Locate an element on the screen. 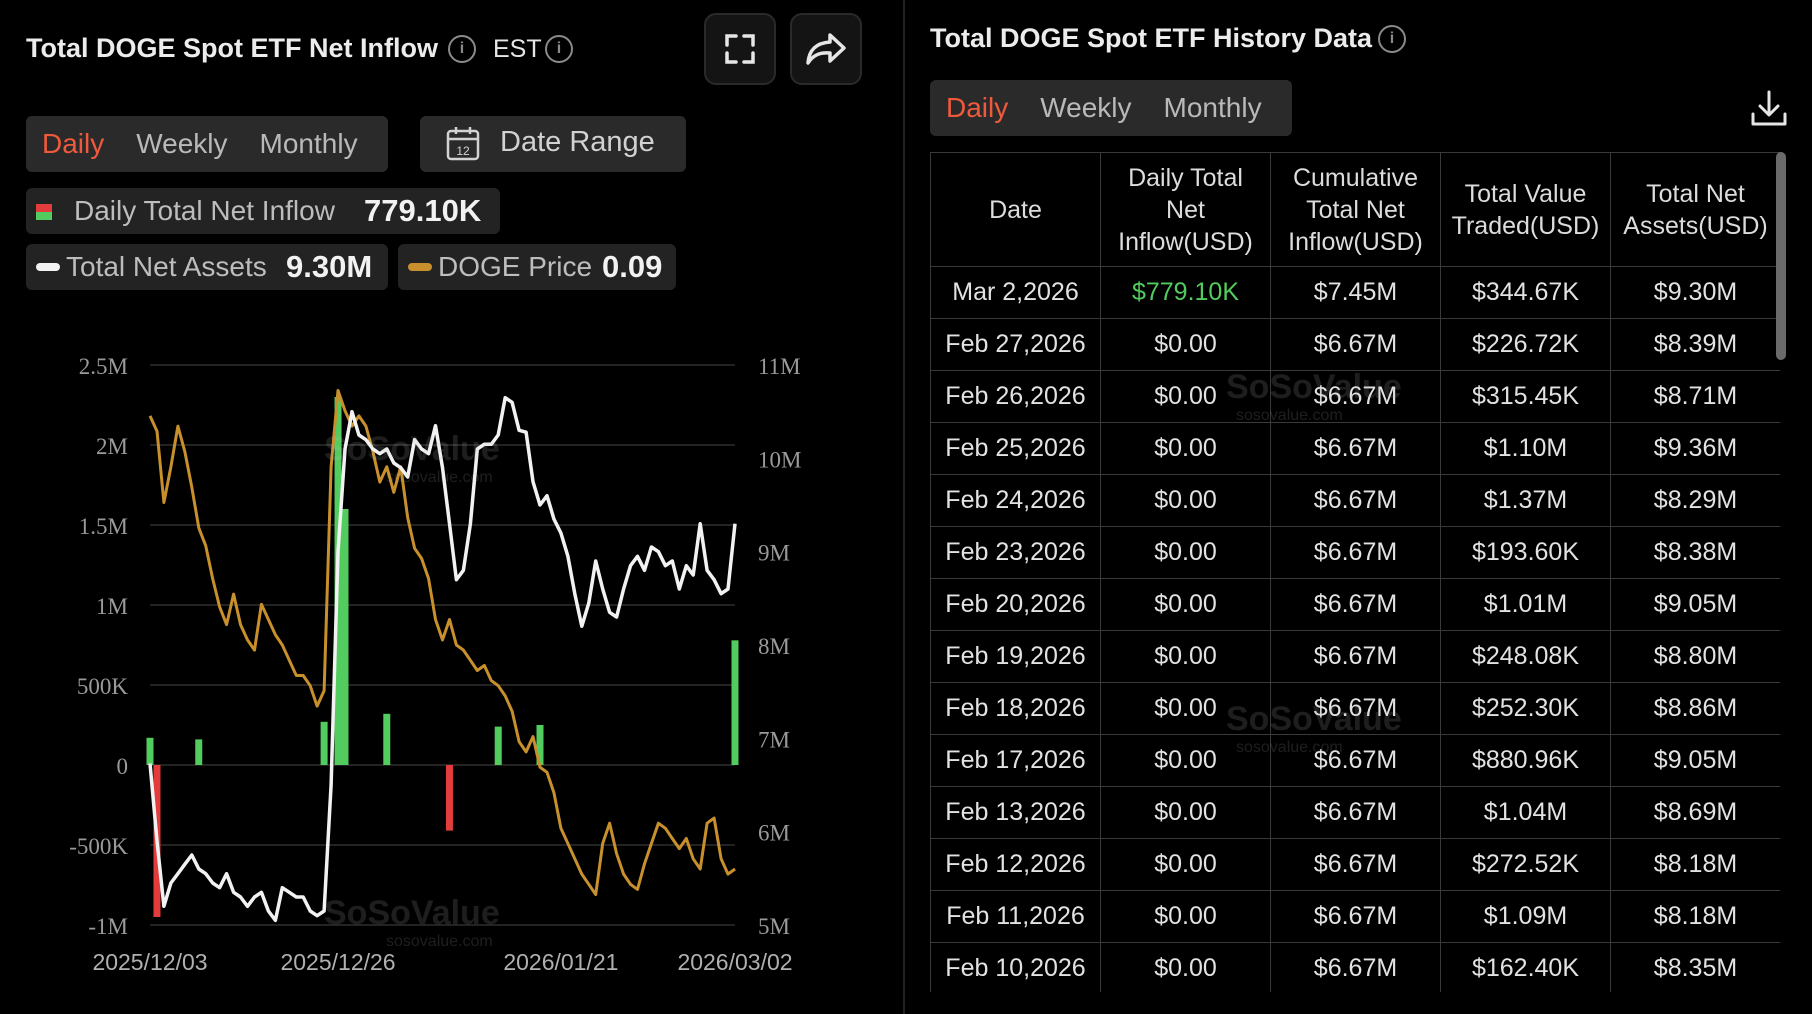  table-row: Feb 12,2026 $0.00 $6.67M $272.52K $8.18M is located at coordinates (1355, 864).